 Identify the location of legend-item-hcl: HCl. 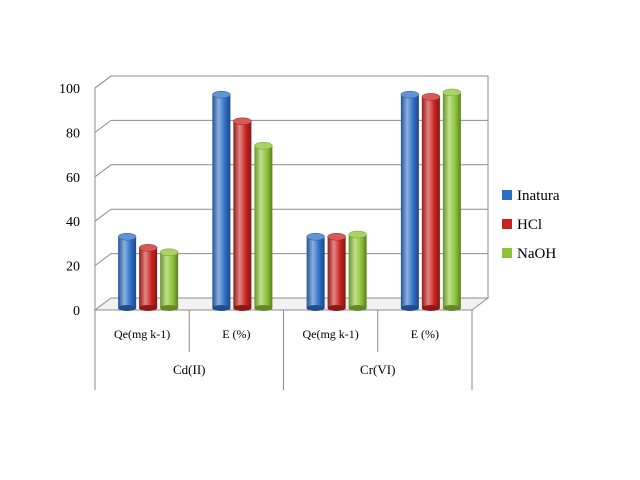
(522, 225).